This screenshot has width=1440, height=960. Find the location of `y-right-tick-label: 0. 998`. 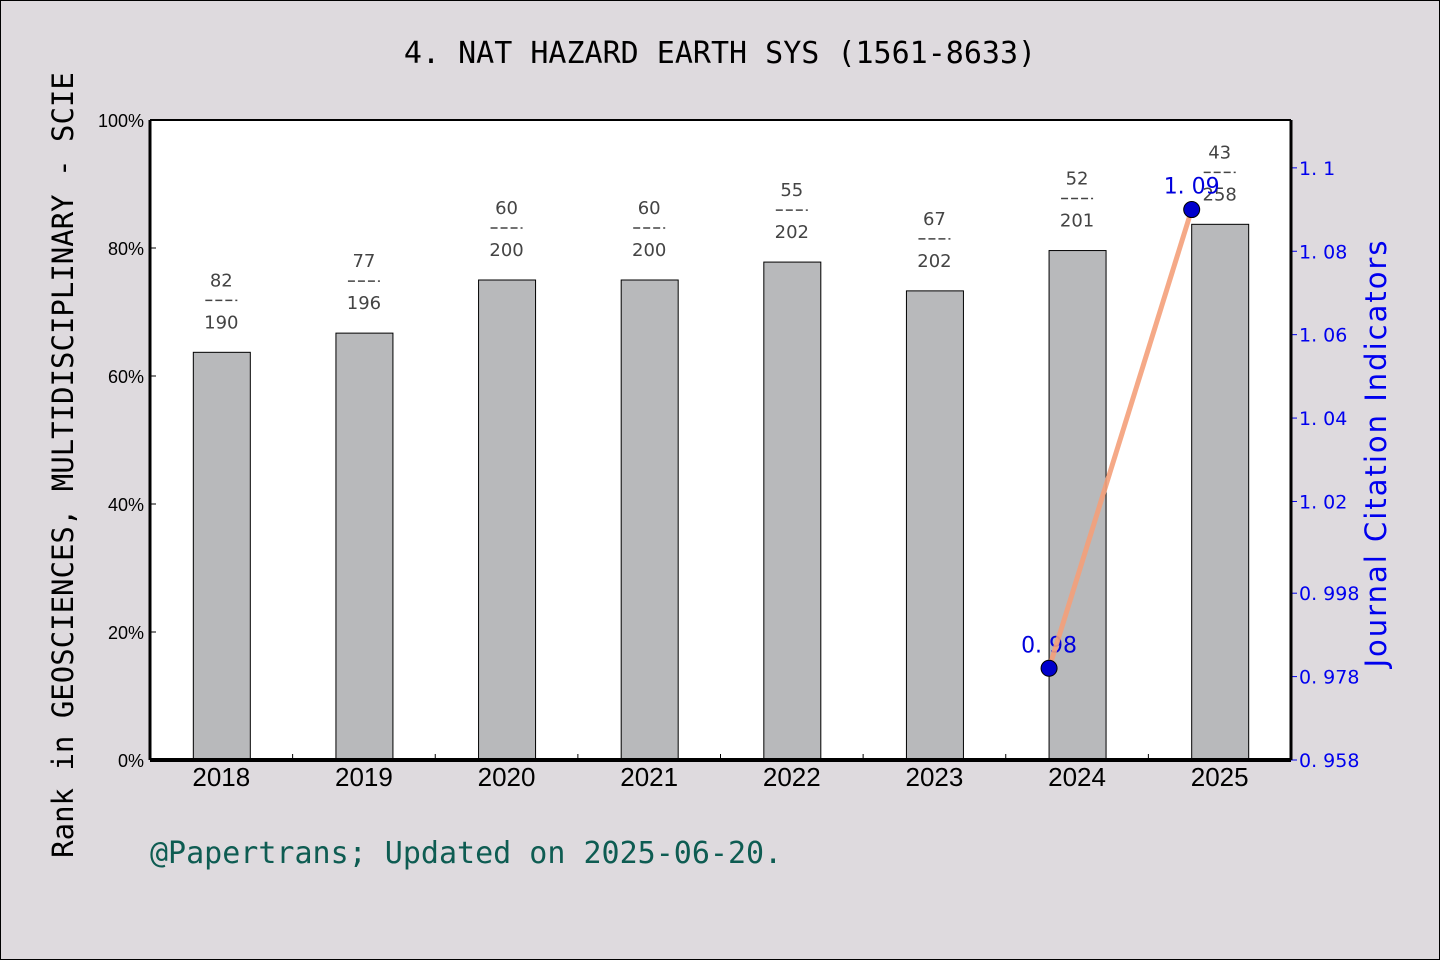

y-right-tick-label: 0. 998 is located at coordinates (1329, 594).